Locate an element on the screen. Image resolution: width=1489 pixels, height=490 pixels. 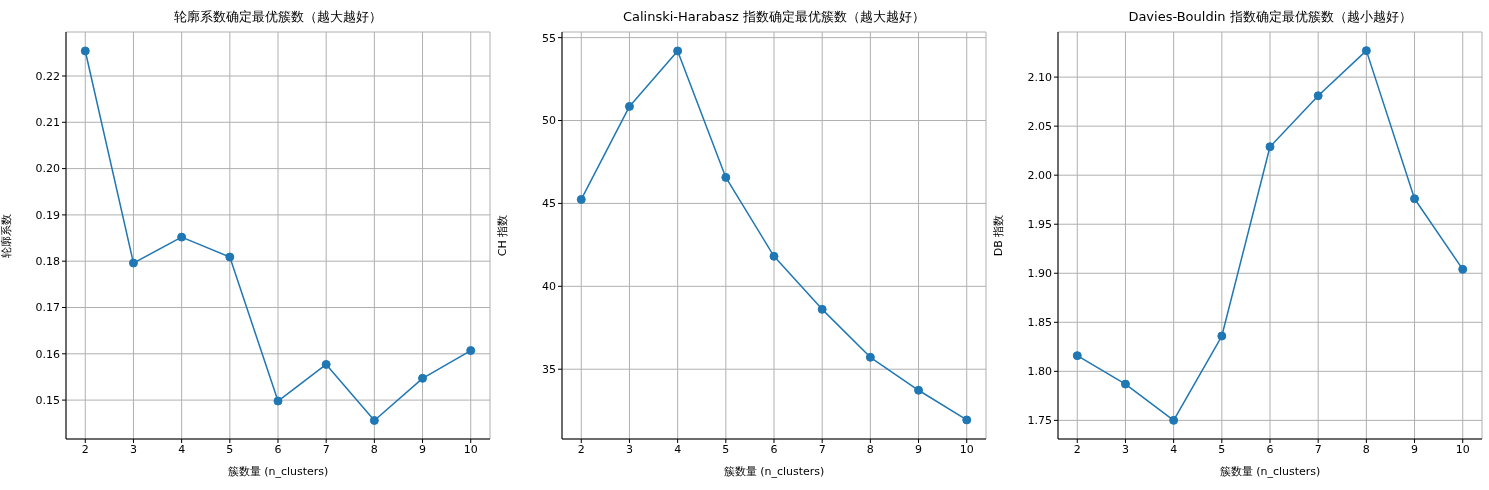
chart-title: Calinski-Harabasz 指数确定最优簇数（越大越好） is located at coordinates (774, 17).